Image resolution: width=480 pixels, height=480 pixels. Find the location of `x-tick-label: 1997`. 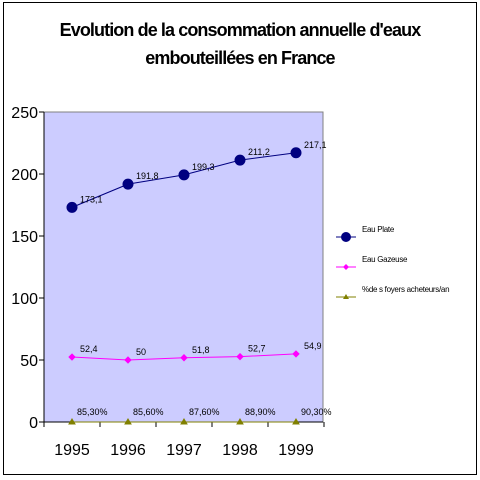

x-tick-label: 1997 is located at coordinates (184, 450).